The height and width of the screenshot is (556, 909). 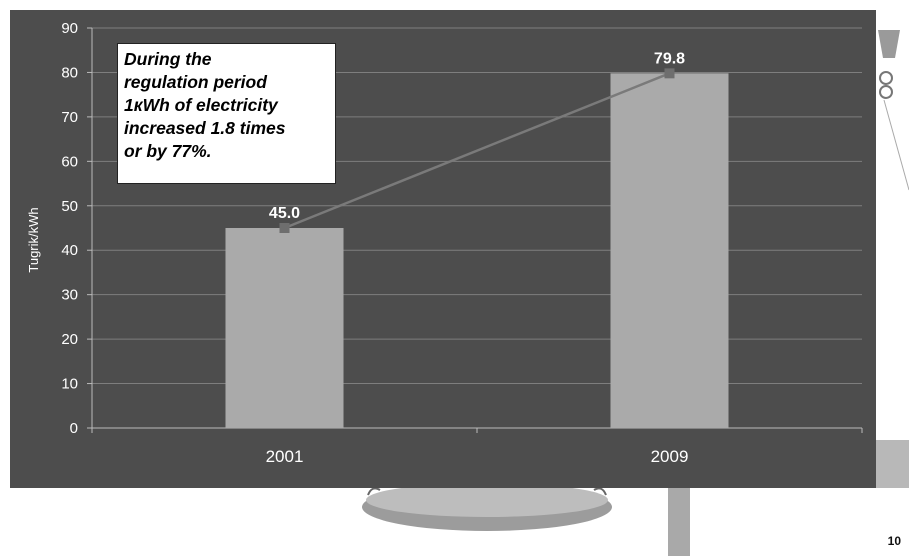 I want to click on annotation-line: or by 77%., so click(x=168, y=151).